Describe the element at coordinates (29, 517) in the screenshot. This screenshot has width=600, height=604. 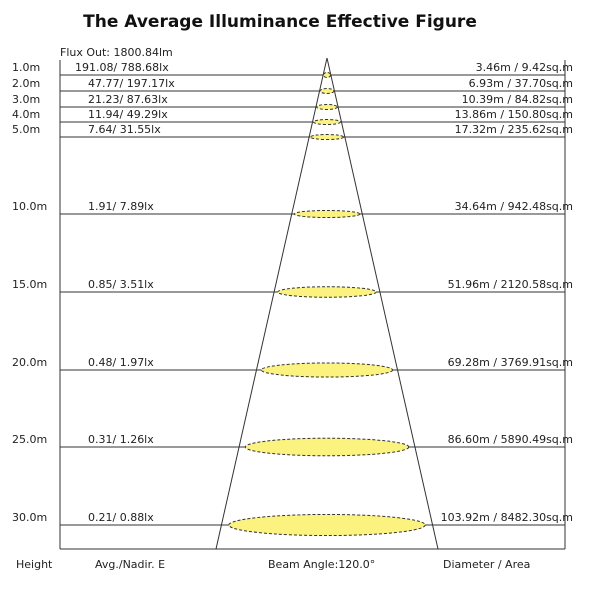
I see `height-label: 30.0m` at that location.